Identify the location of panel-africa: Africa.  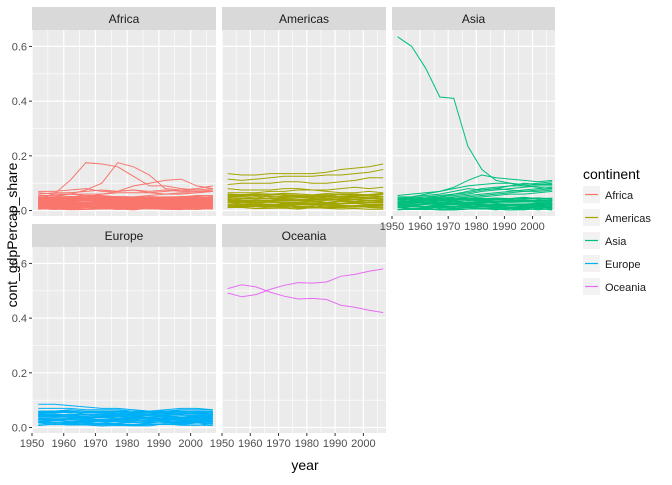
(123, 111).